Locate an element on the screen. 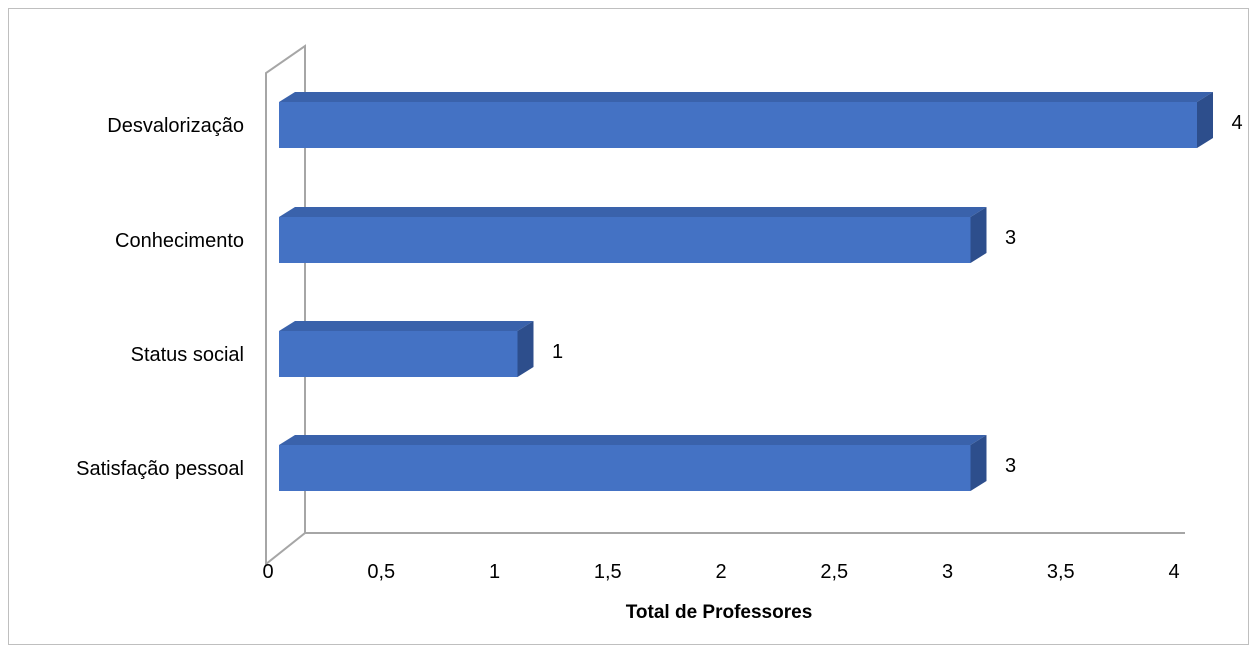 The image size is (1259, 654). x-tick-label: 1,5 is located at coordinates (608, 572).